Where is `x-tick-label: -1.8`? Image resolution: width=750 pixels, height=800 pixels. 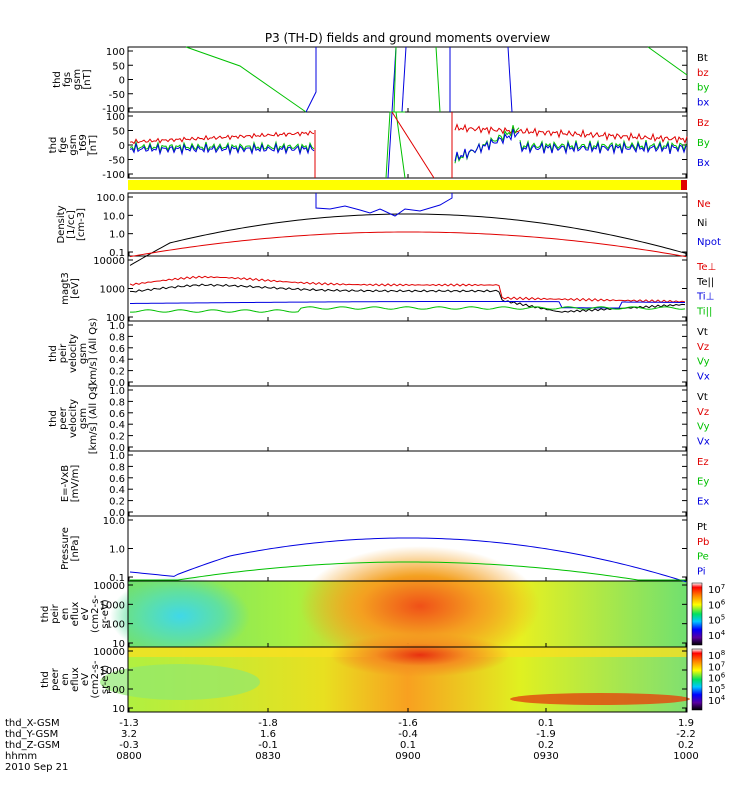 x-tick-label: -1.8 is located at coordinates (268, 723).